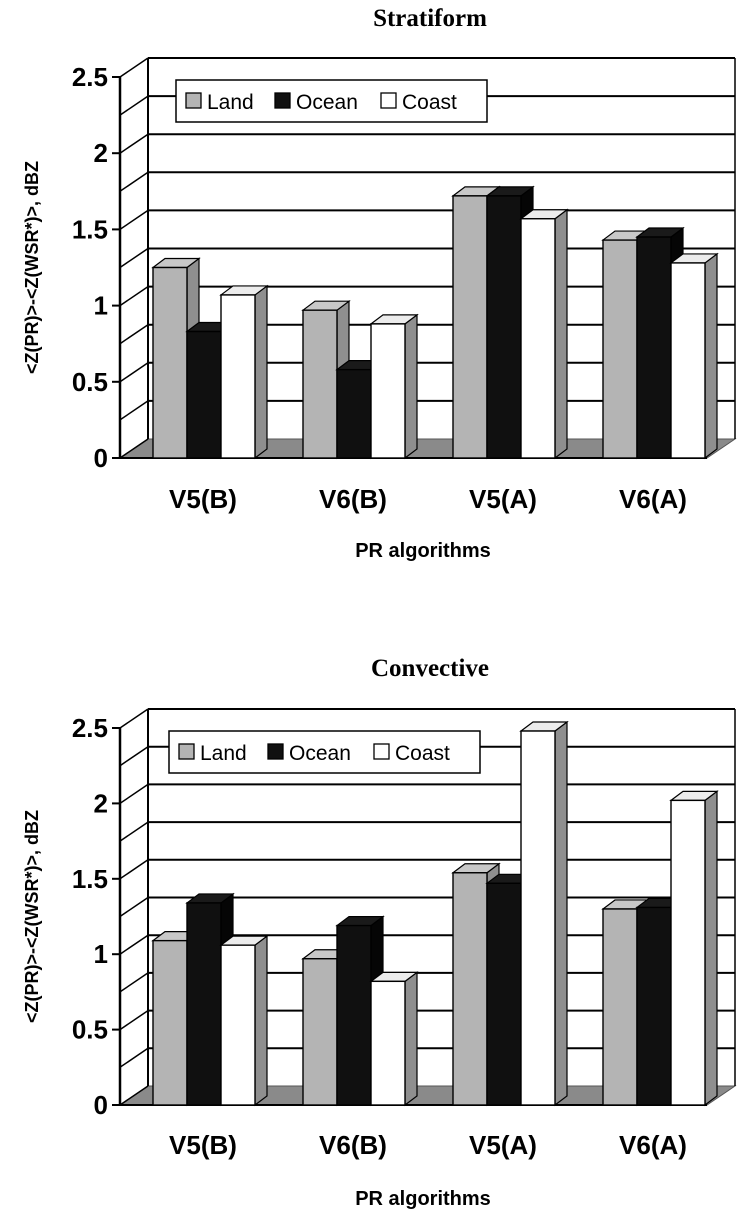  Describe the element at coordinates (430, 18) in the screenshot. I see `chart-title: Stratiform` at that location.